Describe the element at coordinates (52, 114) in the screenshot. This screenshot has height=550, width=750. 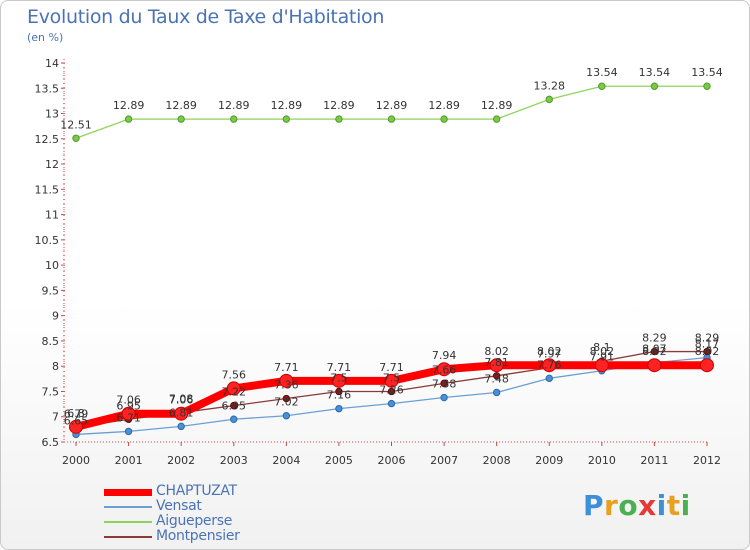
I see `y-tick-label: 13` at that location.